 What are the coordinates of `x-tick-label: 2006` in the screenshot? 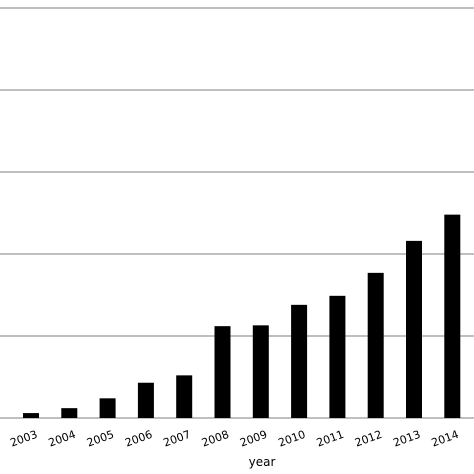 It's located at (138, 439).